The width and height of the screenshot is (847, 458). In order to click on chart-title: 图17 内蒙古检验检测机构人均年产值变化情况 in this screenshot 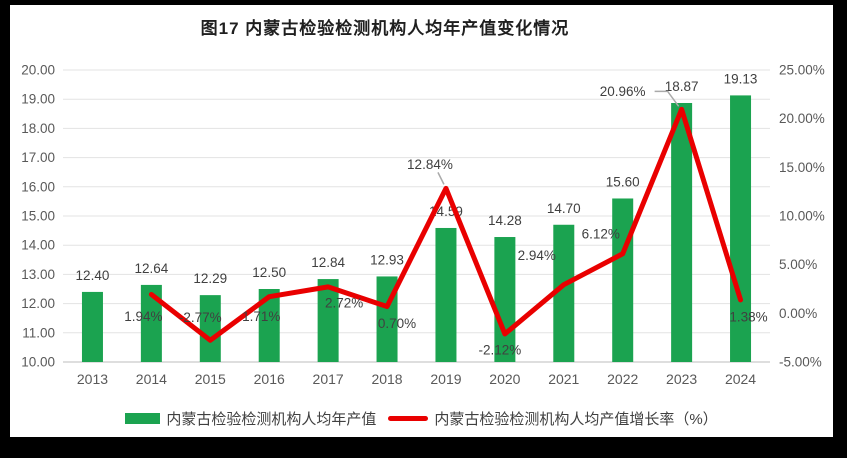, I will do `click(385, 28)`.